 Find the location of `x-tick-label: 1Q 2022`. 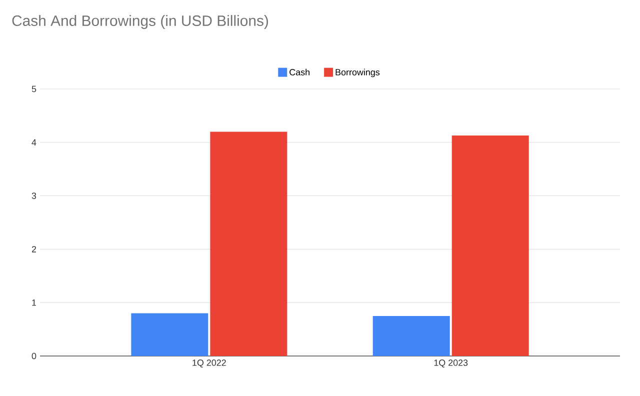

x-tick-label: 1Q 2022 is located at coordinates (209, 364).